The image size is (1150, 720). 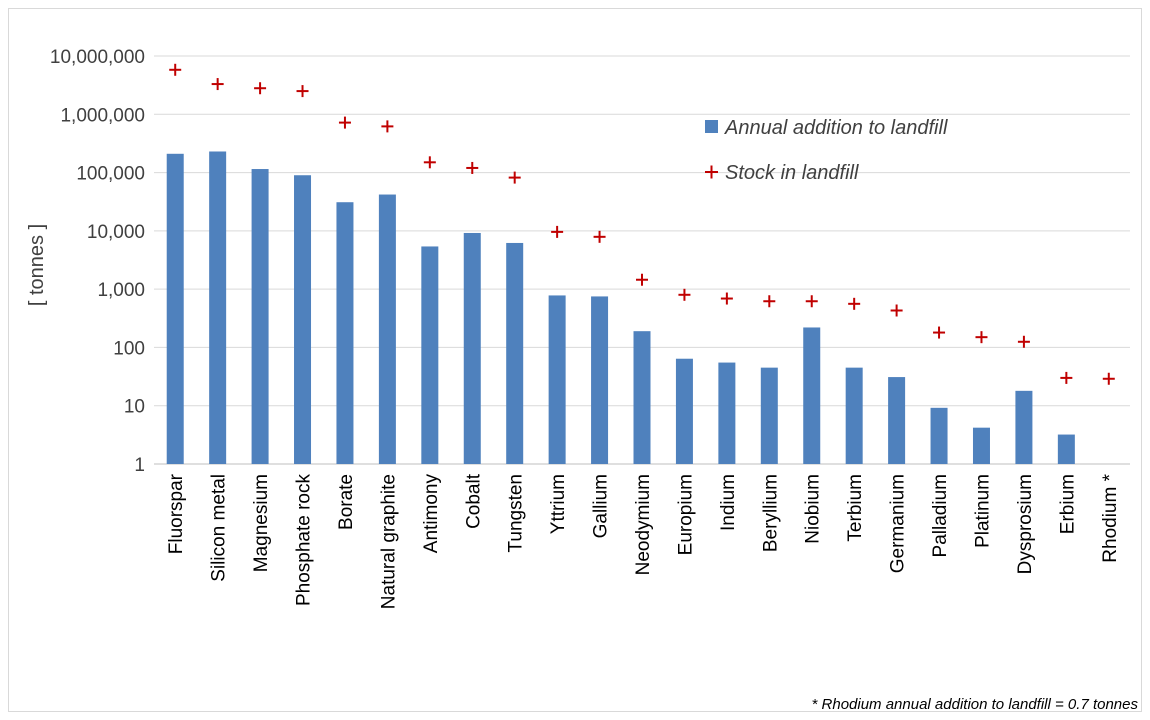 What do you see at coordinates (430, 355) in the screenshot?
I see `bar-antimony` at bounding box center [430, 355].